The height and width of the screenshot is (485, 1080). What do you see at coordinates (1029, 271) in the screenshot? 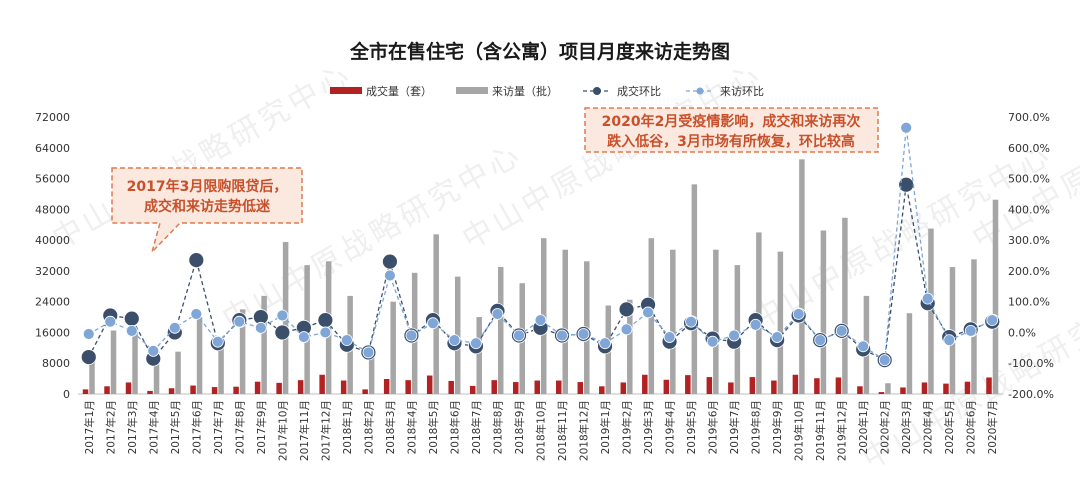
I see `y-right-tick-label: 200.0%` at bounding box center [1029, 271].